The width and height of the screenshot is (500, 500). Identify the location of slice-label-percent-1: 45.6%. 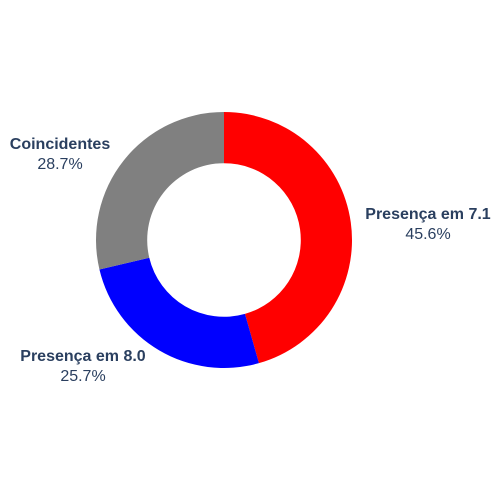
(427, 234).